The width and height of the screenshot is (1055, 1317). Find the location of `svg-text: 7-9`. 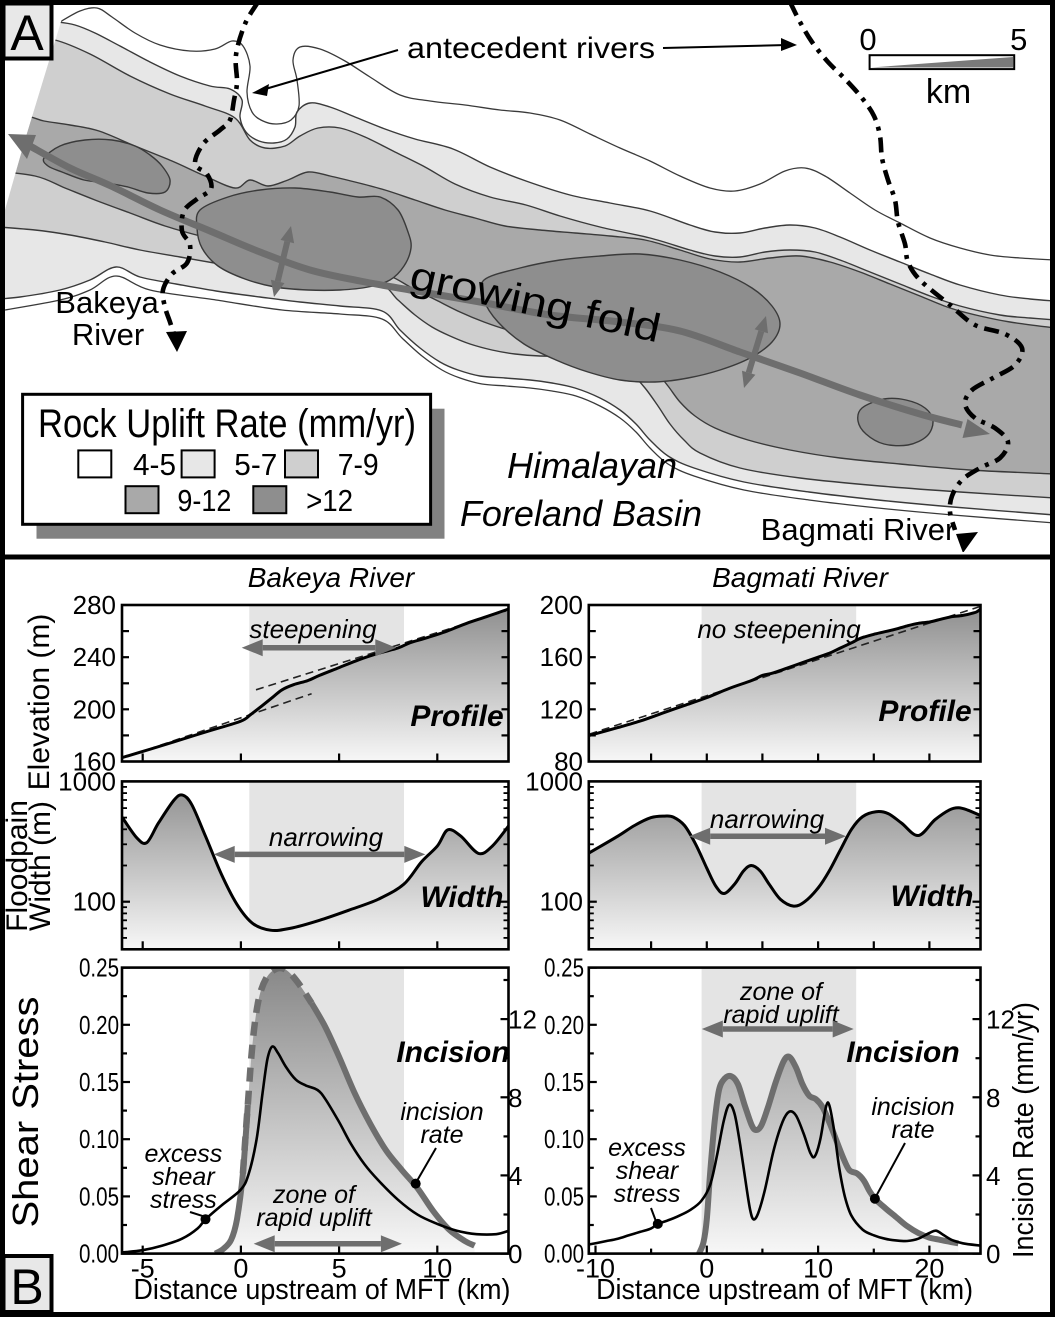

svg-text: 7-9 is located at coordinates (358, 464).